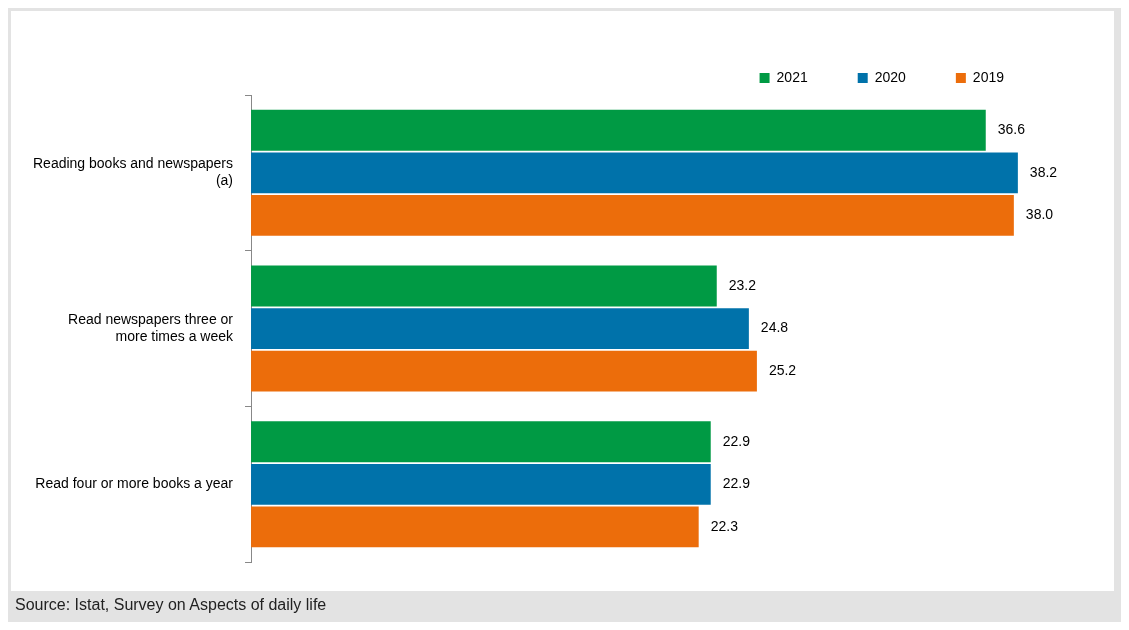 This screenshot has width=1129, height=630. What do you see at coordinates (1039, 214) in the screenshot?
I see `data-label: 38.0` at bounding box center [1039, 214].